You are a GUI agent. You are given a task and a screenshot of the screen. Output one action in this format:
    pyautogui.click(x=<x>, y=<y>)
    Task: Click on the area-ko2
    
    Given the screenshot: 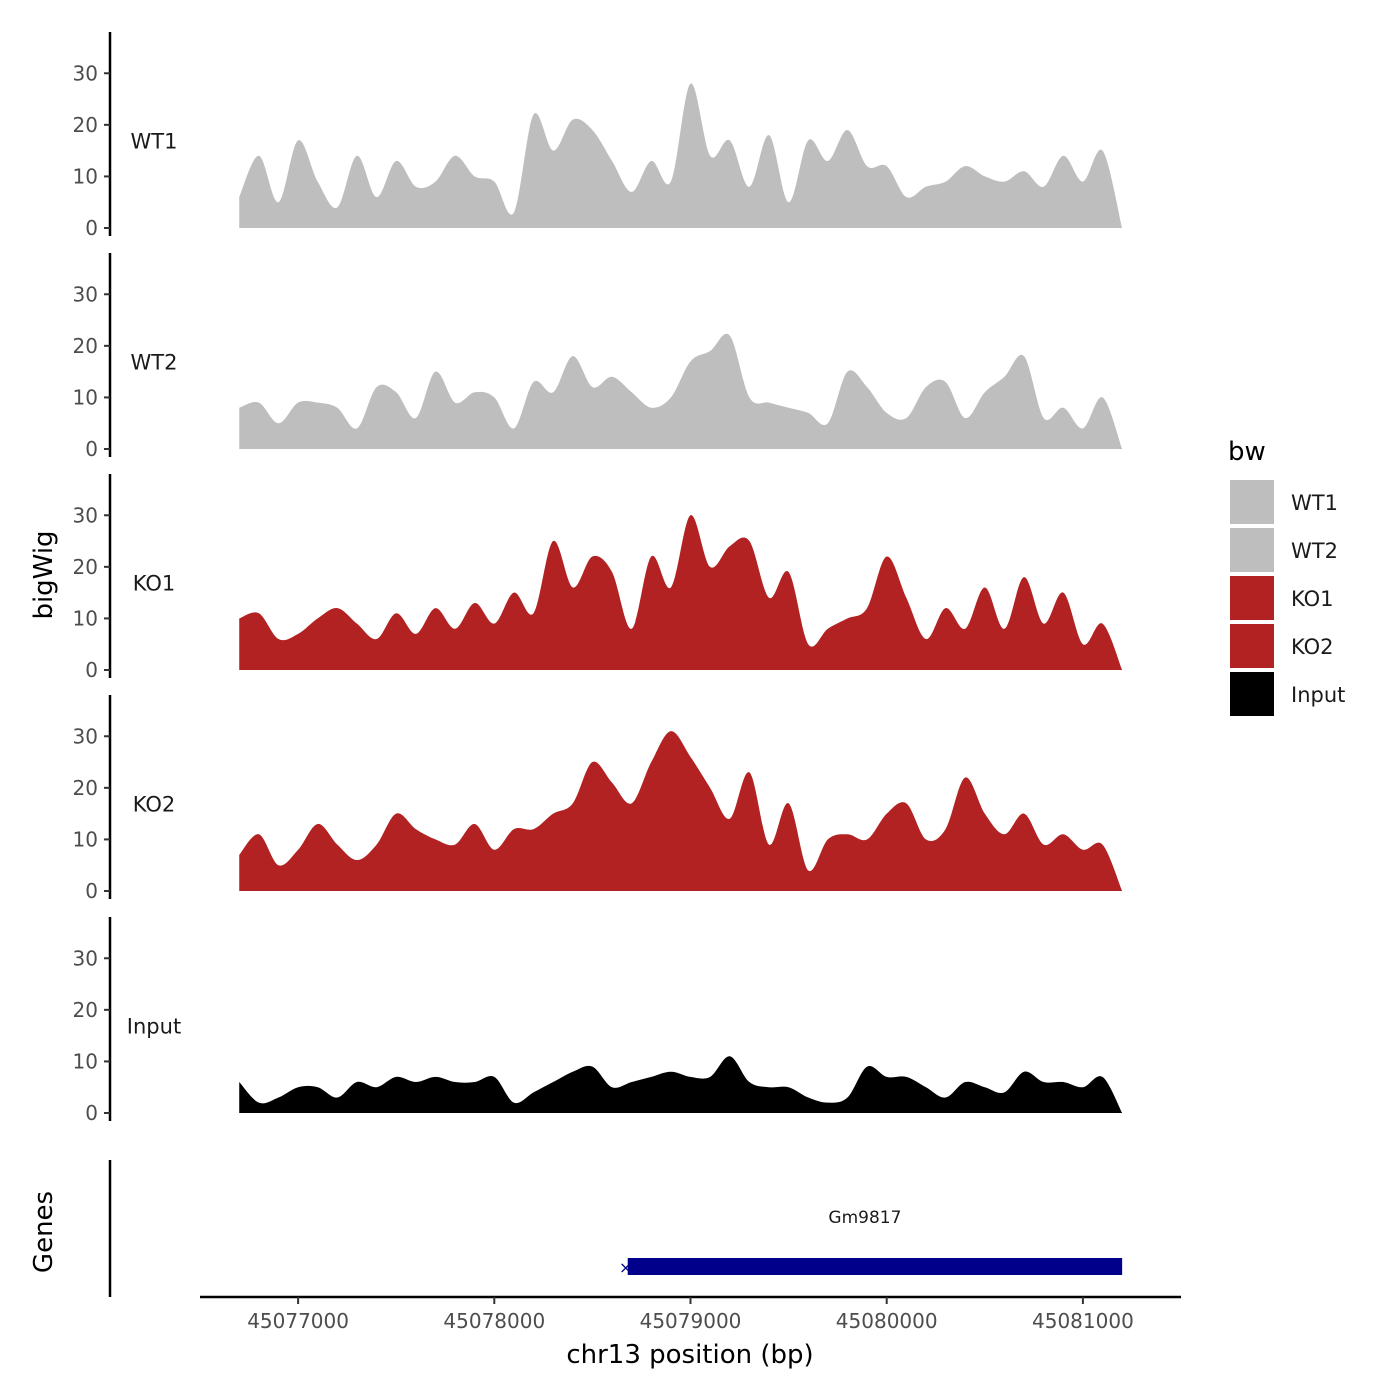 What is the action you would take?
    pyautogui.click(x=681, y=811)
    